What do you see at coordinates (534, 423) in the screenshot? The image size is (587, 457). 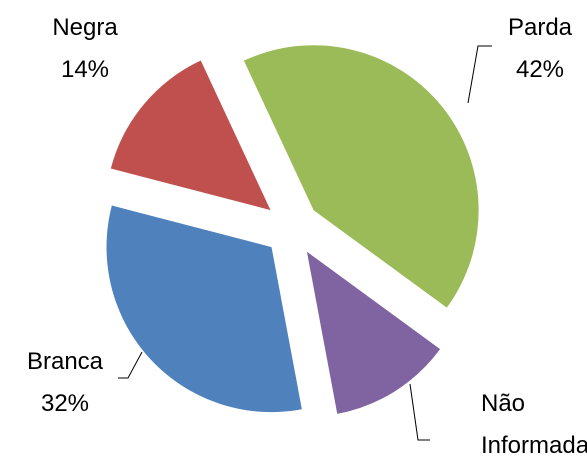 I see `category-label: Não Informada` at bounding box center [534, 423].